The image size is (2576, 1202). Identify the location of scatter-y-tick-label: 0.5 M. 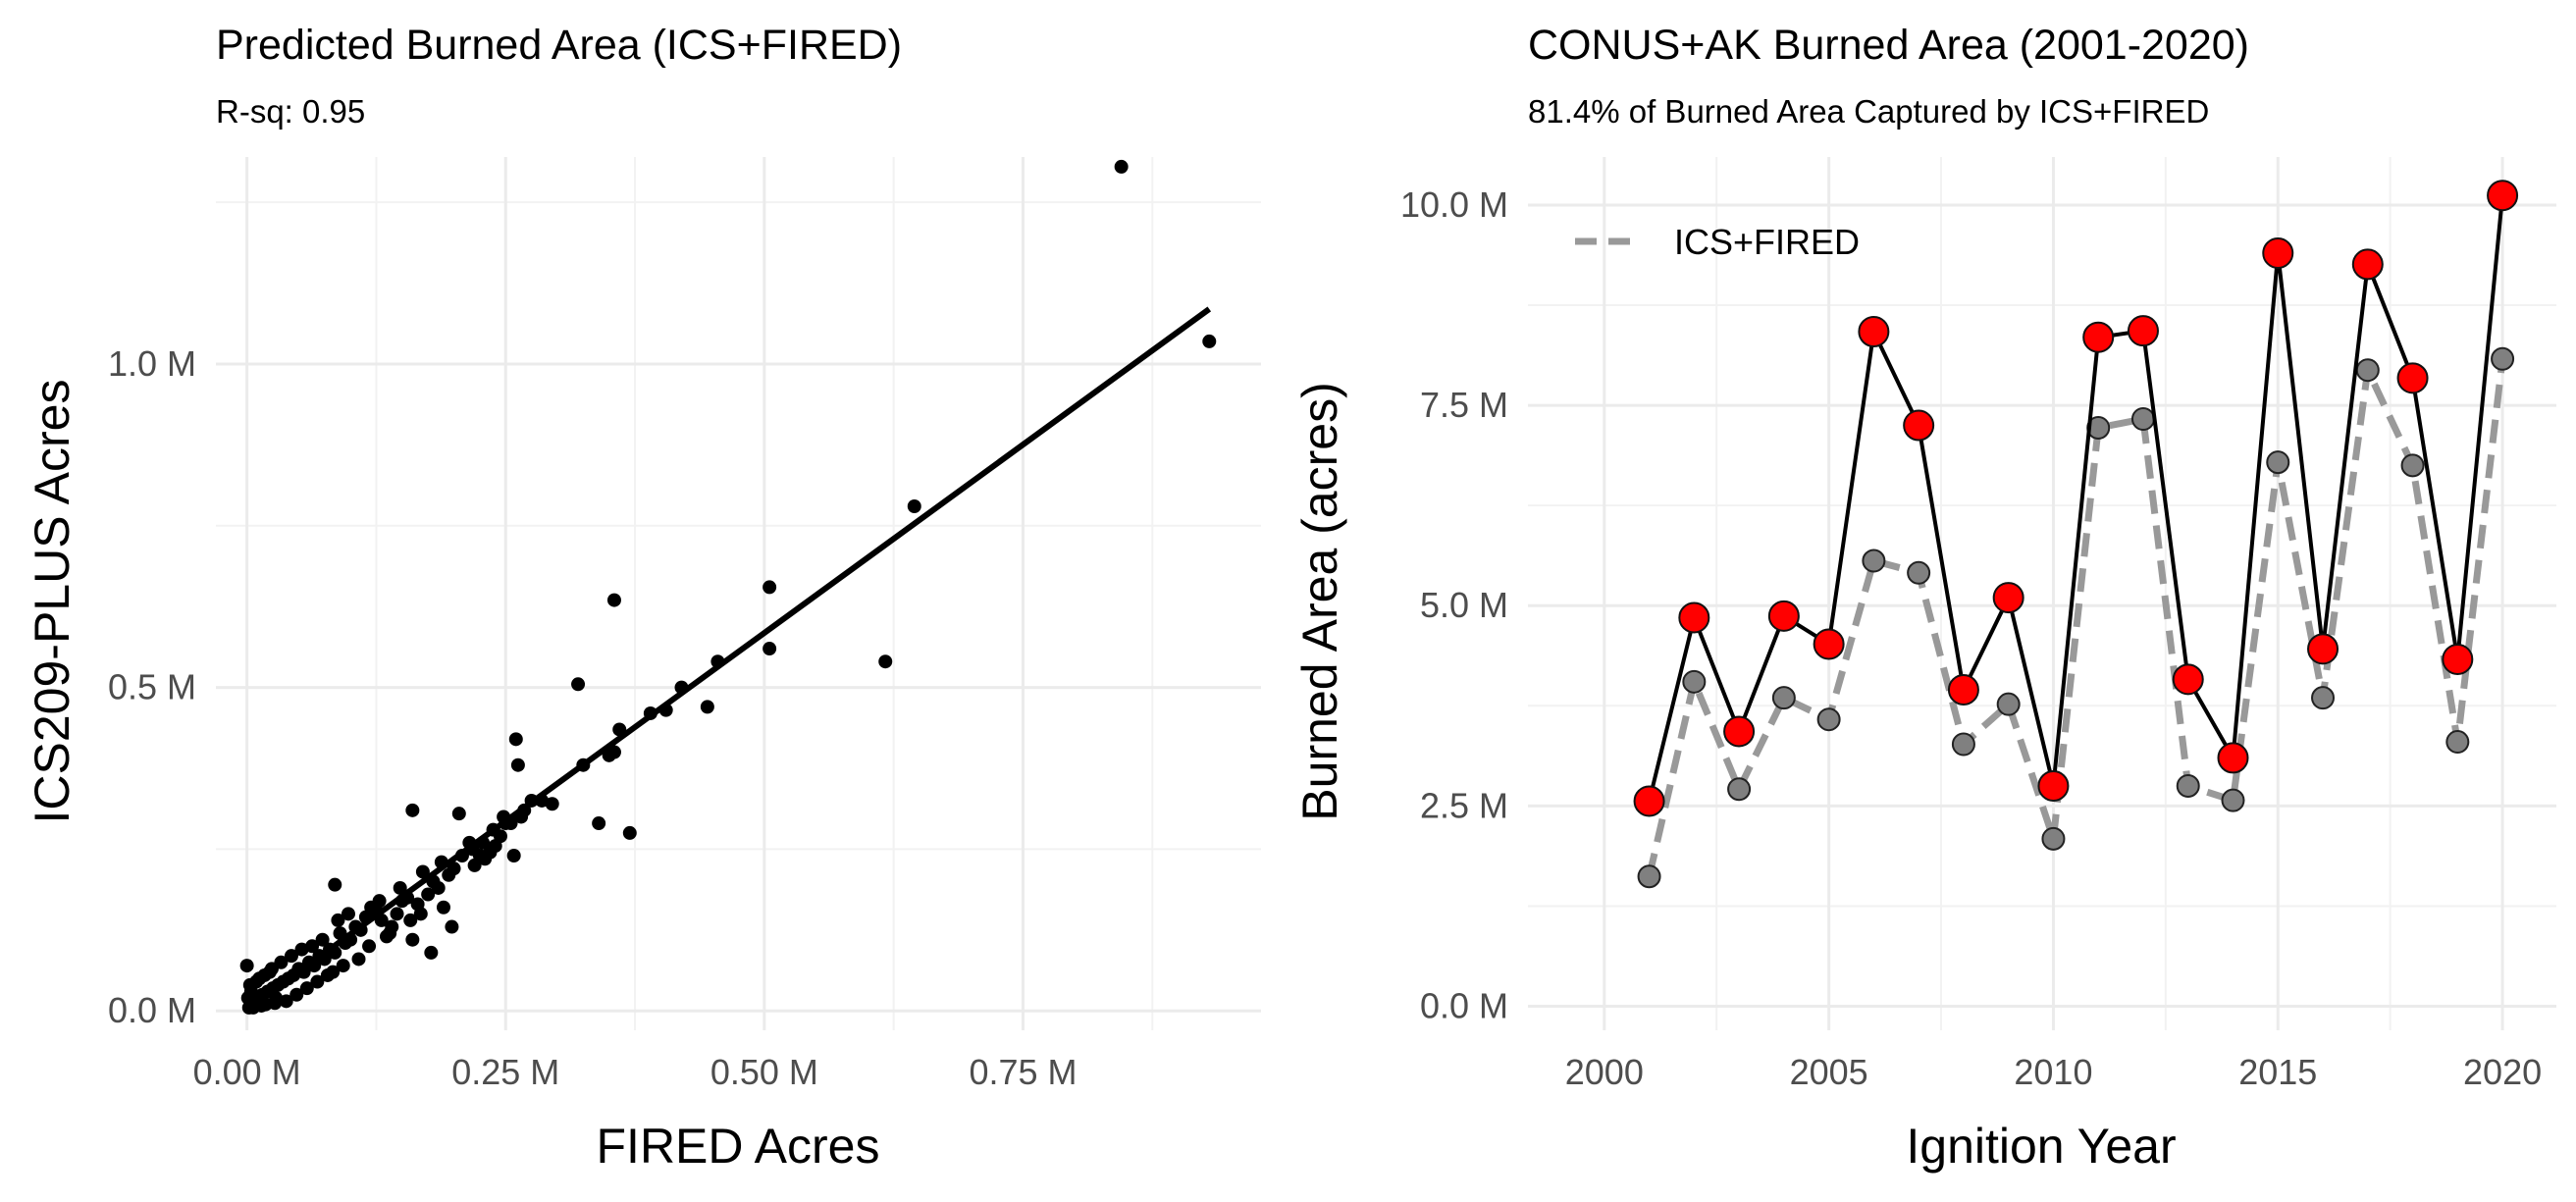
(152, 687).